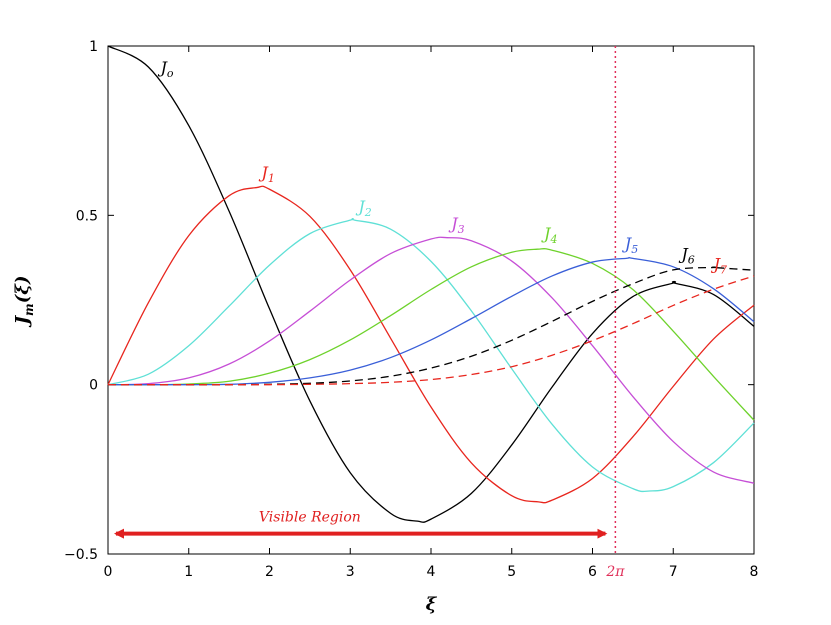  I want to click on x-tick-label: 2, so click(269, 572).